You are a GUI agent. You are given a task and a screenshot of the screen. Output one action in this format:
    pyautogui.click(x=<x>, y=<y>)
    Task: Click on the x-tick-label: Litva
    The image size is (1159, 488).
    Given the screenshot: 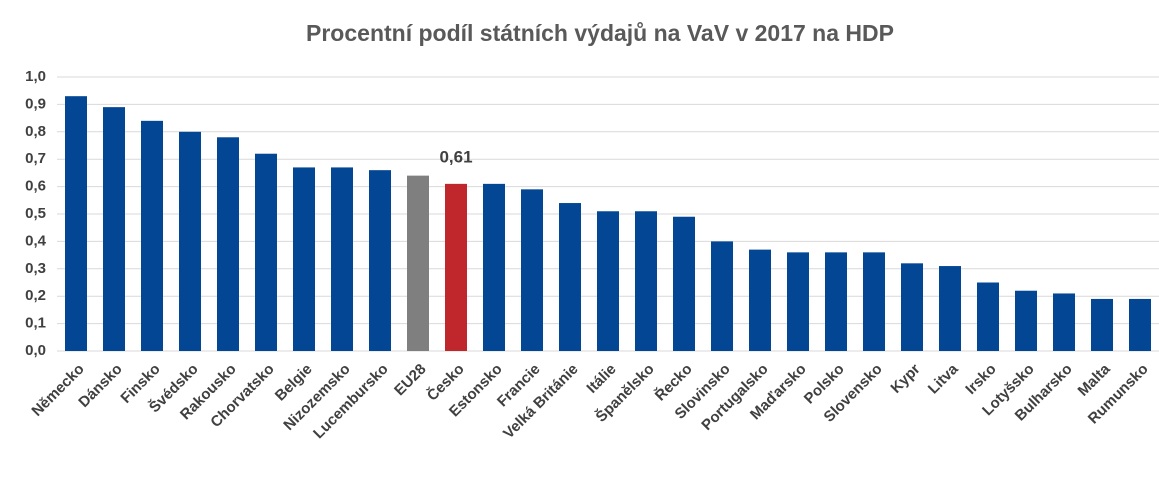 What is the action you would take?
    pyautogui.click(x=943, y=378)
    